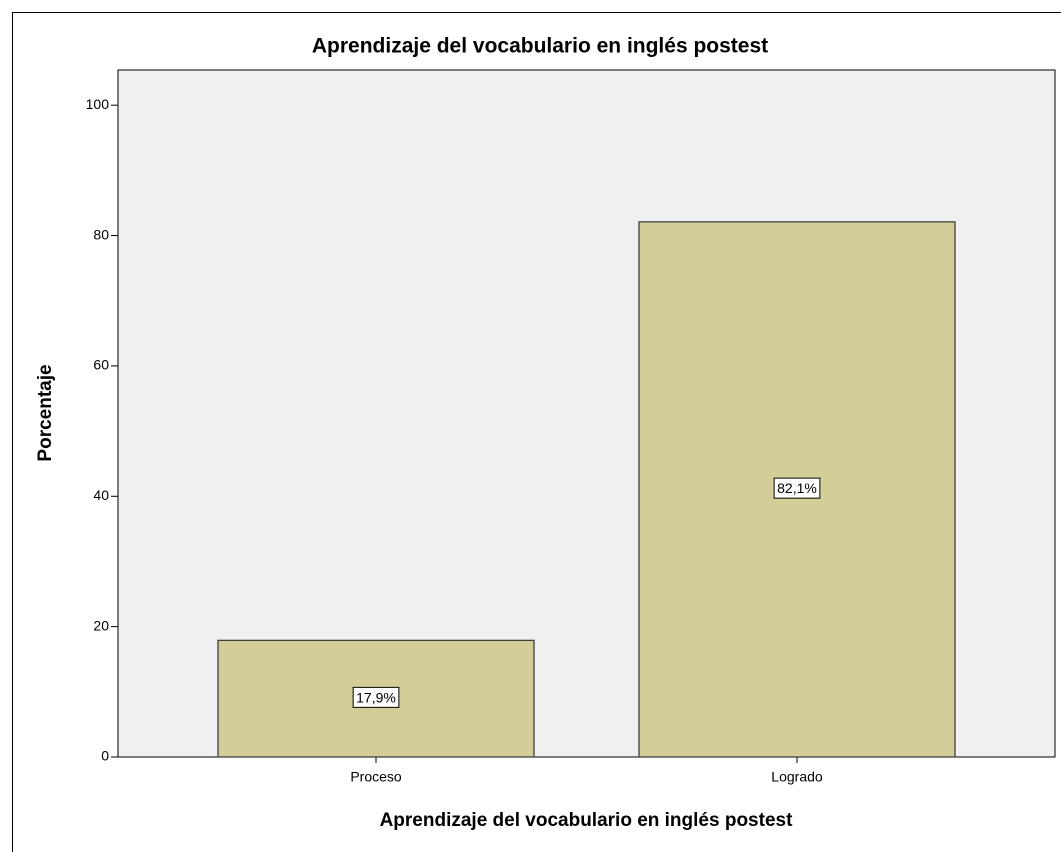 This screenshot has width=1061, height=852. I want to click on y-tick-label: 40, so click(101, 495).